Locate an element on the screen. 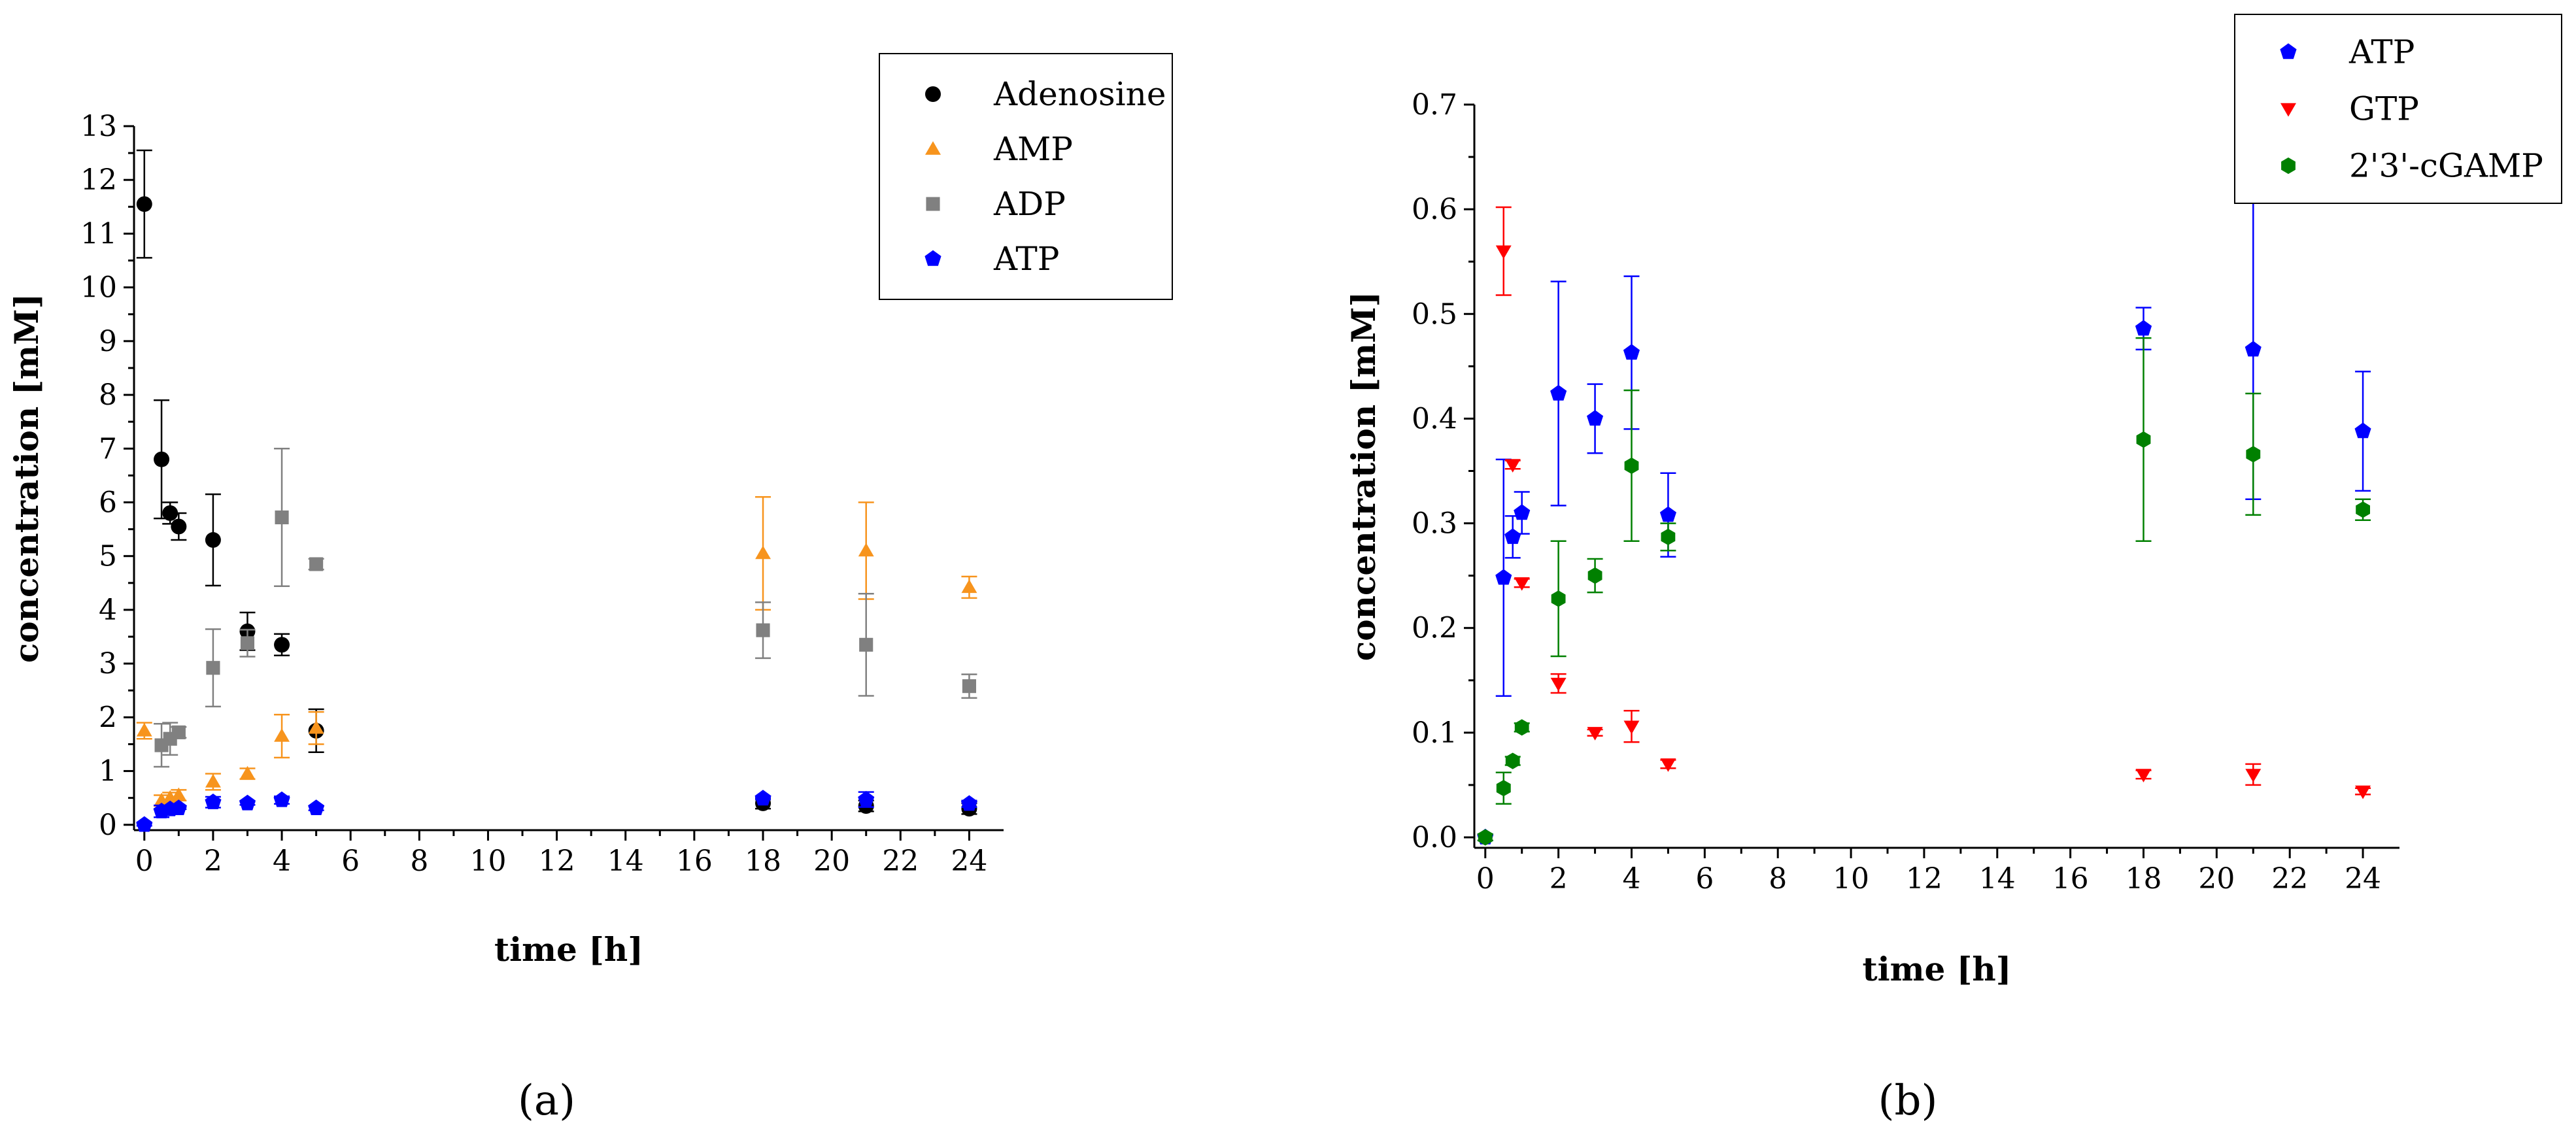  legend: ATP GTP 2'3'-cGAMP is located at coordinates (2398, 109).